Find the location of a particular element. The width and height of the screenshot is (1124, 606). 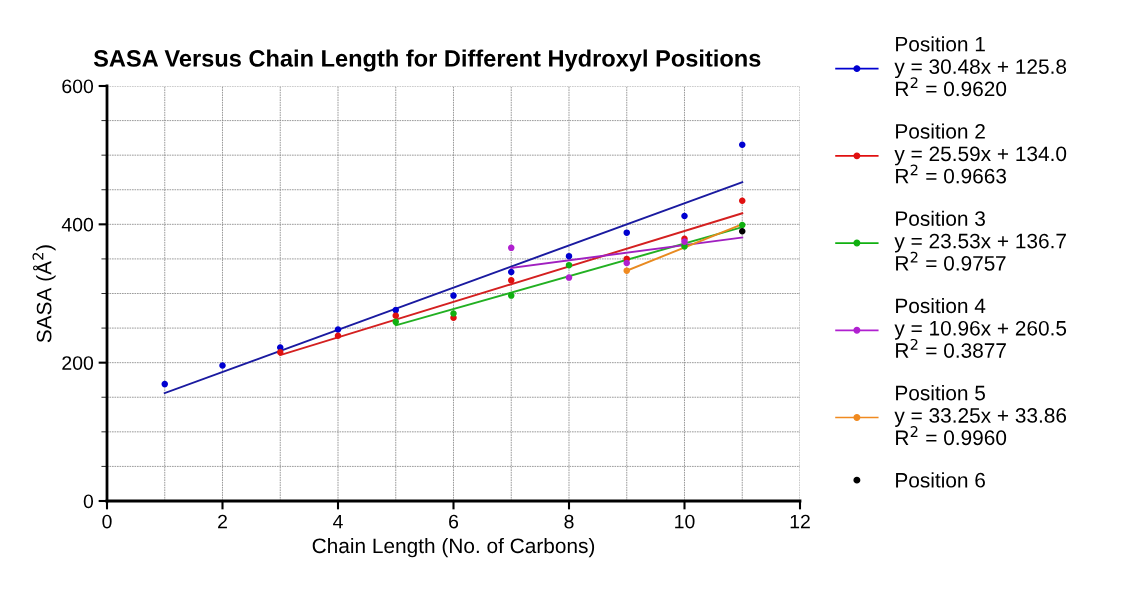

x-axis-title: Chain Length (No. of Carbons) is located at coordinates (453, 547).